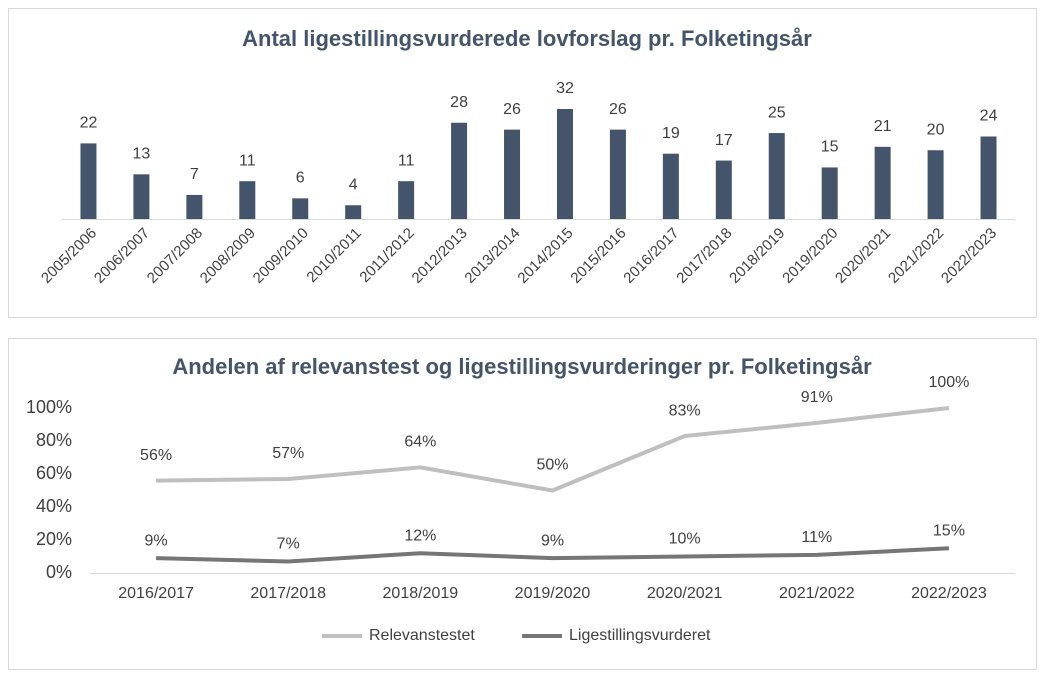 Image resolution: width=1044 pixels, height=673 pixels. I want to click on data-label: 100%, so click(948, 382).